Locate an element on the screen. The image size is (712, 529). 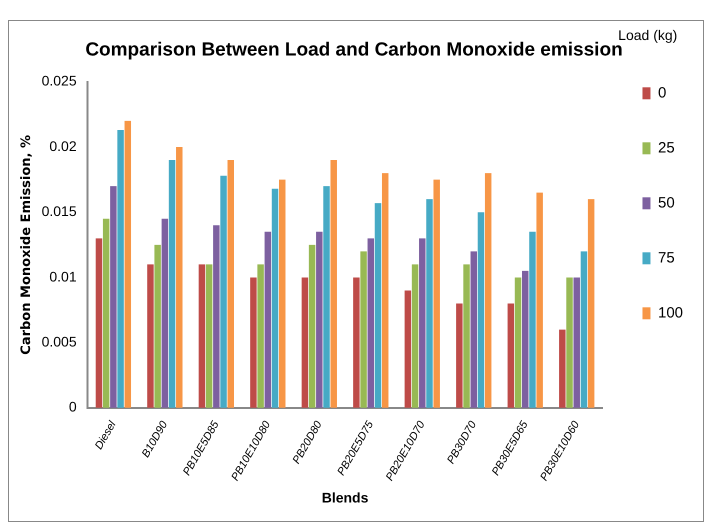
legend-label: 50 is located at coordinates (666, 203).